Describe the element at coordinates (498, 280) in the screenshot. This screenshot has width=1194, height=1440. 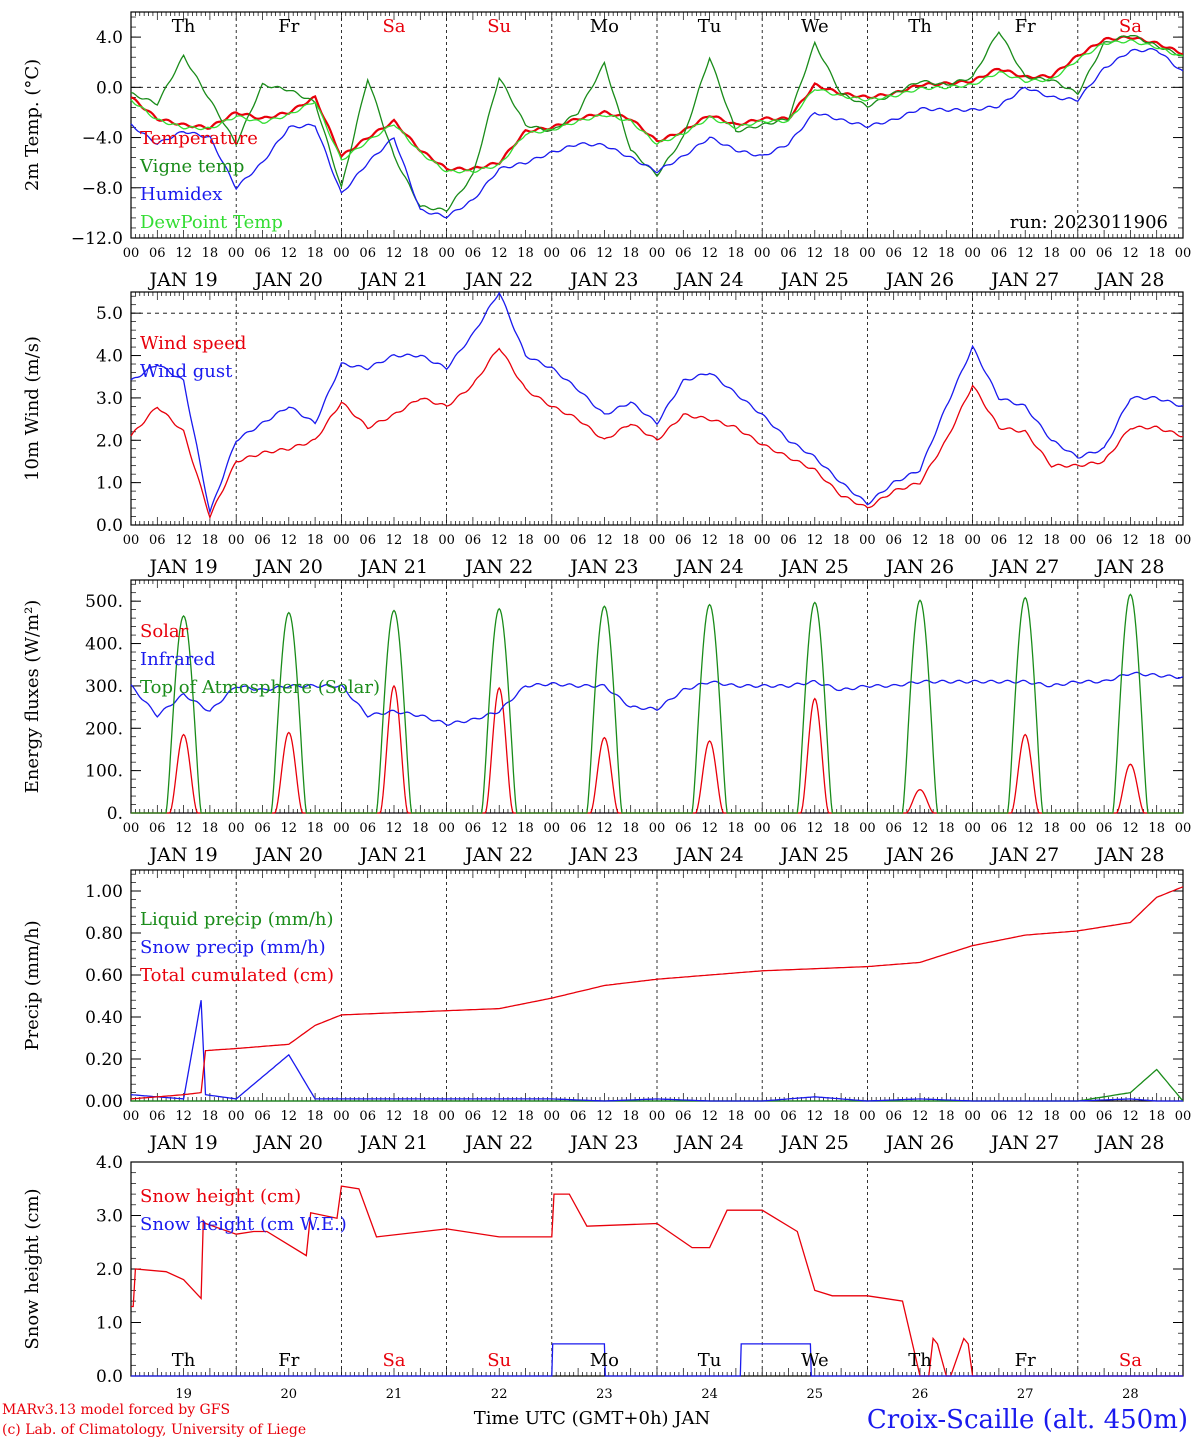
I see `date-label: JAN 22` at that location.